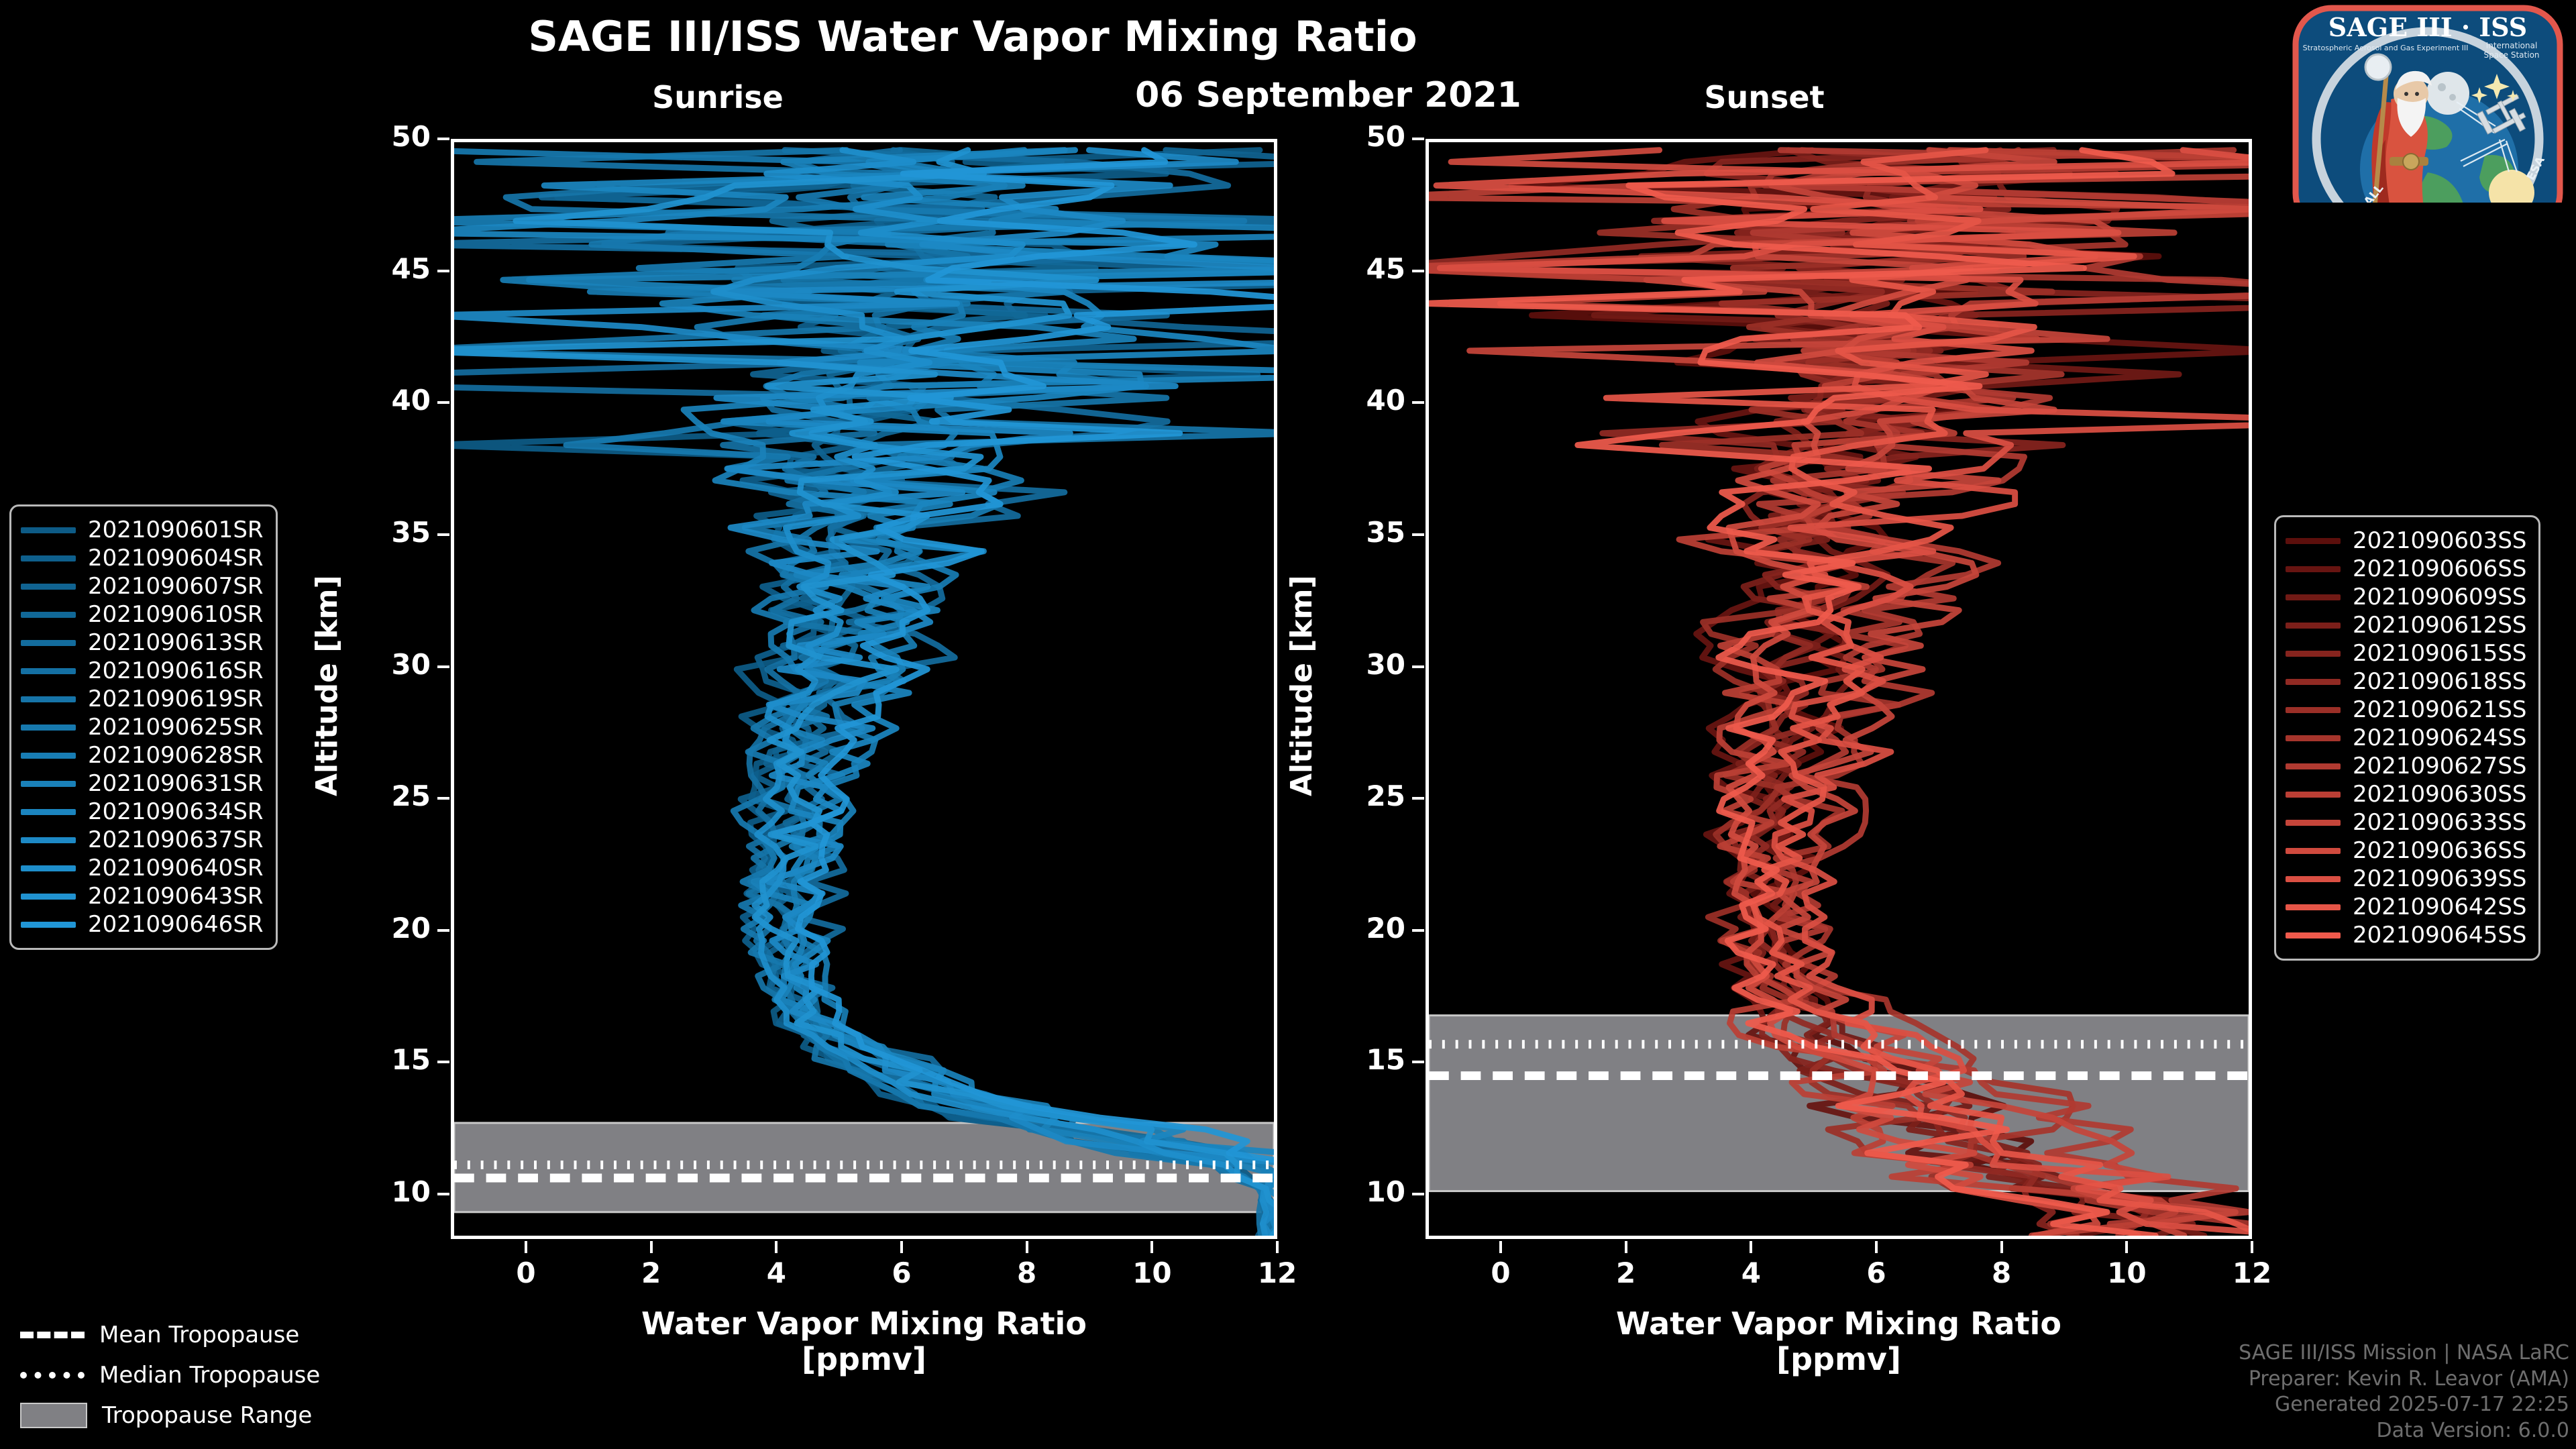  Describe the element at coordinates (2440, 850) in the screenshot. I see `legend-label: 2021090636SS` at that location.